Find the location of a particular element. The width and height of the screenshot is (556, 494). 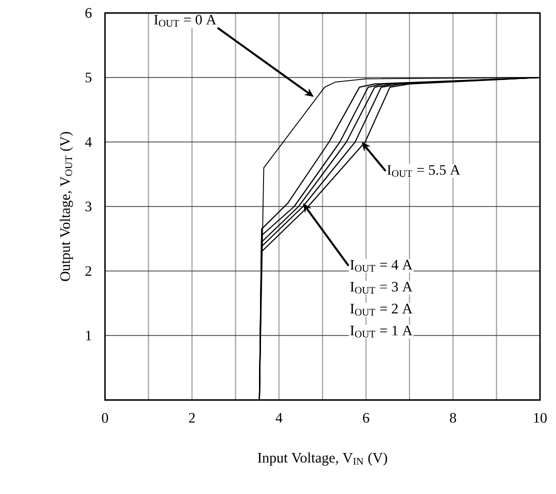

annotation: I$_{OUT}$ = 2 A is located at coordinates (381, 310).